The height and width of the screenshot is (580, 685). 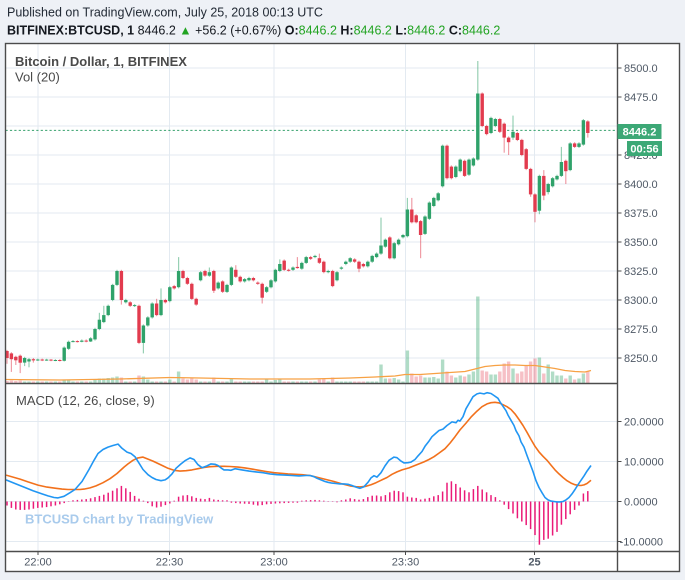 I want to click on svg-text: 8300.0, so click(x=641, y=301).